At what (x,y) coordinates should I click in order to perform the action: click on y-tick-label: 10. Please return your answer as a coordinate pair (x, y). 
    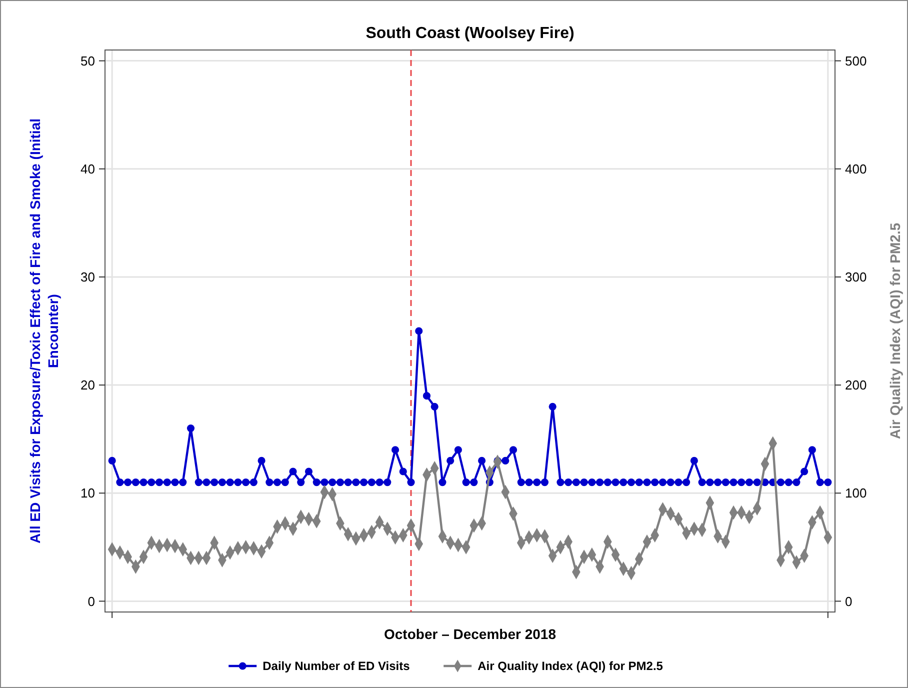
    Looking at the image, I should click on (87, 493).